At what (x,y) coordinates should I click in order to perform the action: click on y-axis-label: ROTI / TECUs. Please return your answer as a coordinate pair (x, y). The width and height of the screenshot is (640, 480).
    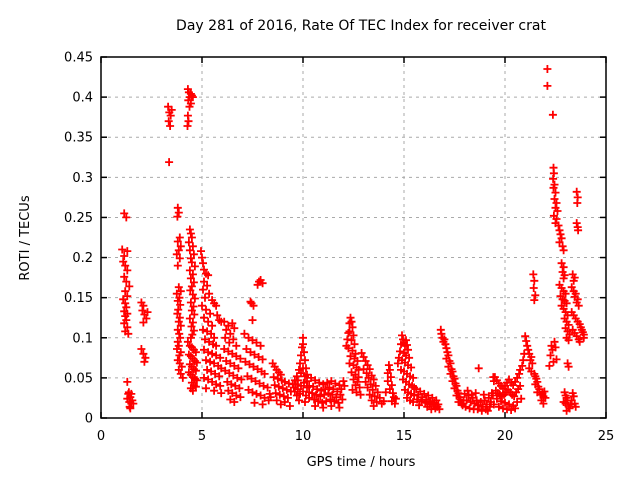
    Looking at the image, I should click on (25, 237).